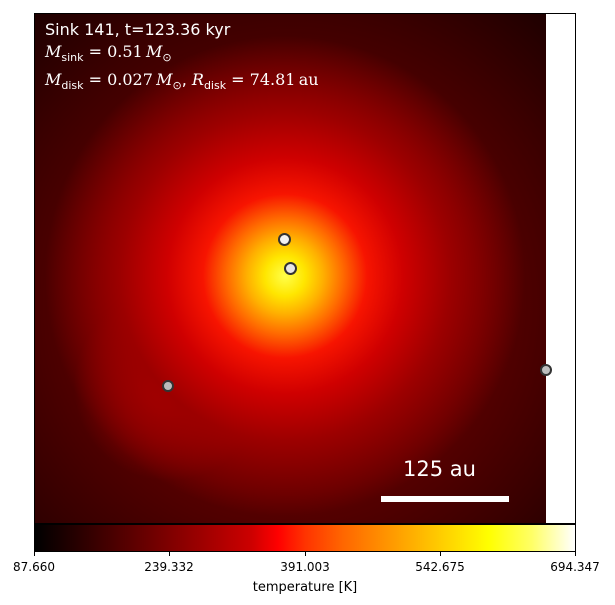 Image resolution: width=615 pixels, height=605 pixels. Describe the element at coordinates (305, 587) in the screenshot. I see `colorbar-label: temperature [K]` at that location.